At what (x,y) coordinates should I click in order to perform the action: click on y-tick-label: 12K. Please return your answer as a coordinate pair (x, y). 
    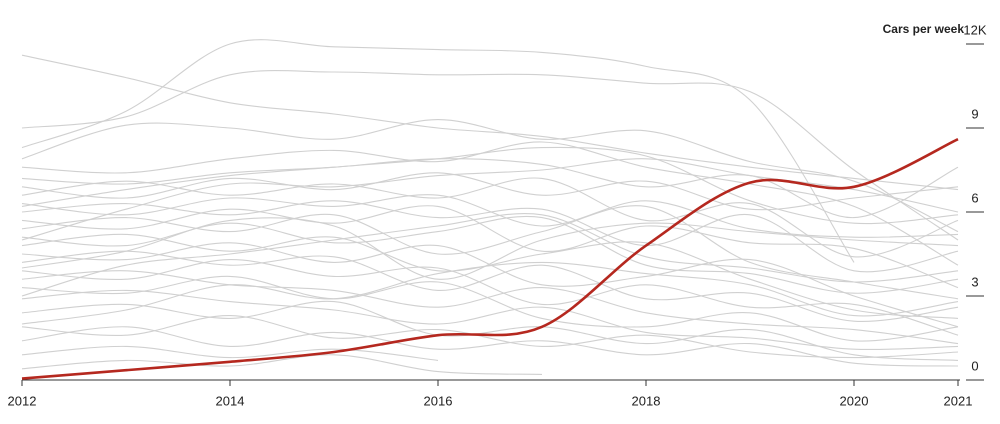
    Looking at the image, I should click on (974, 29).